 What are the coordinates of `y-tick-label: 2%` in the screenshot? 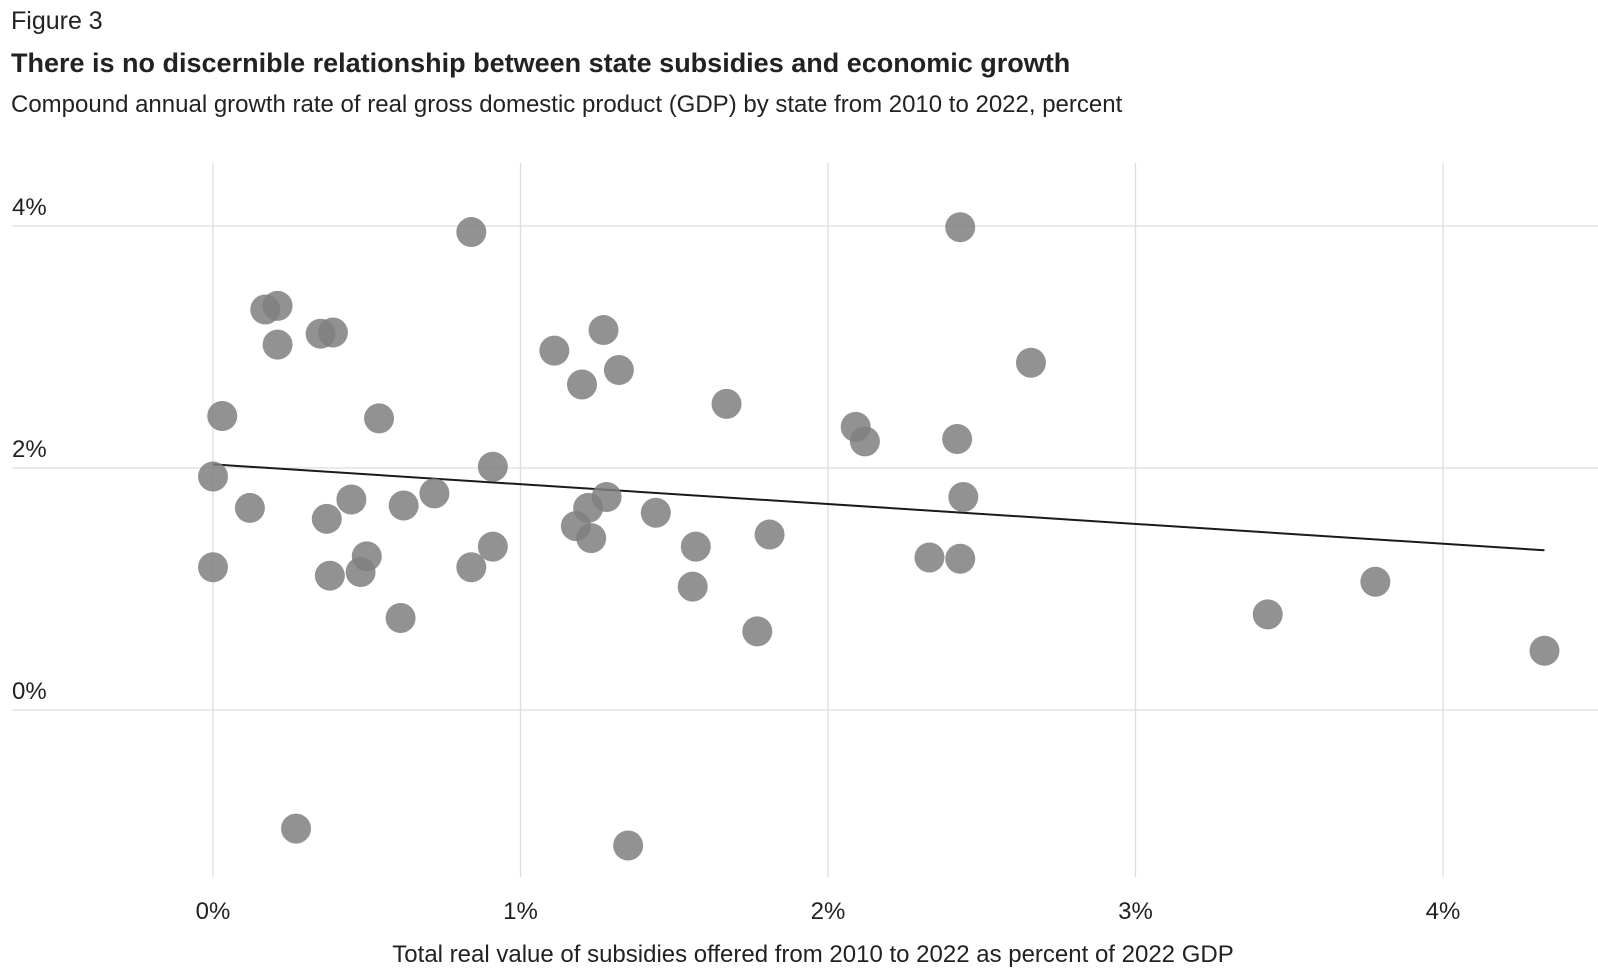 It's located at (29, 449).